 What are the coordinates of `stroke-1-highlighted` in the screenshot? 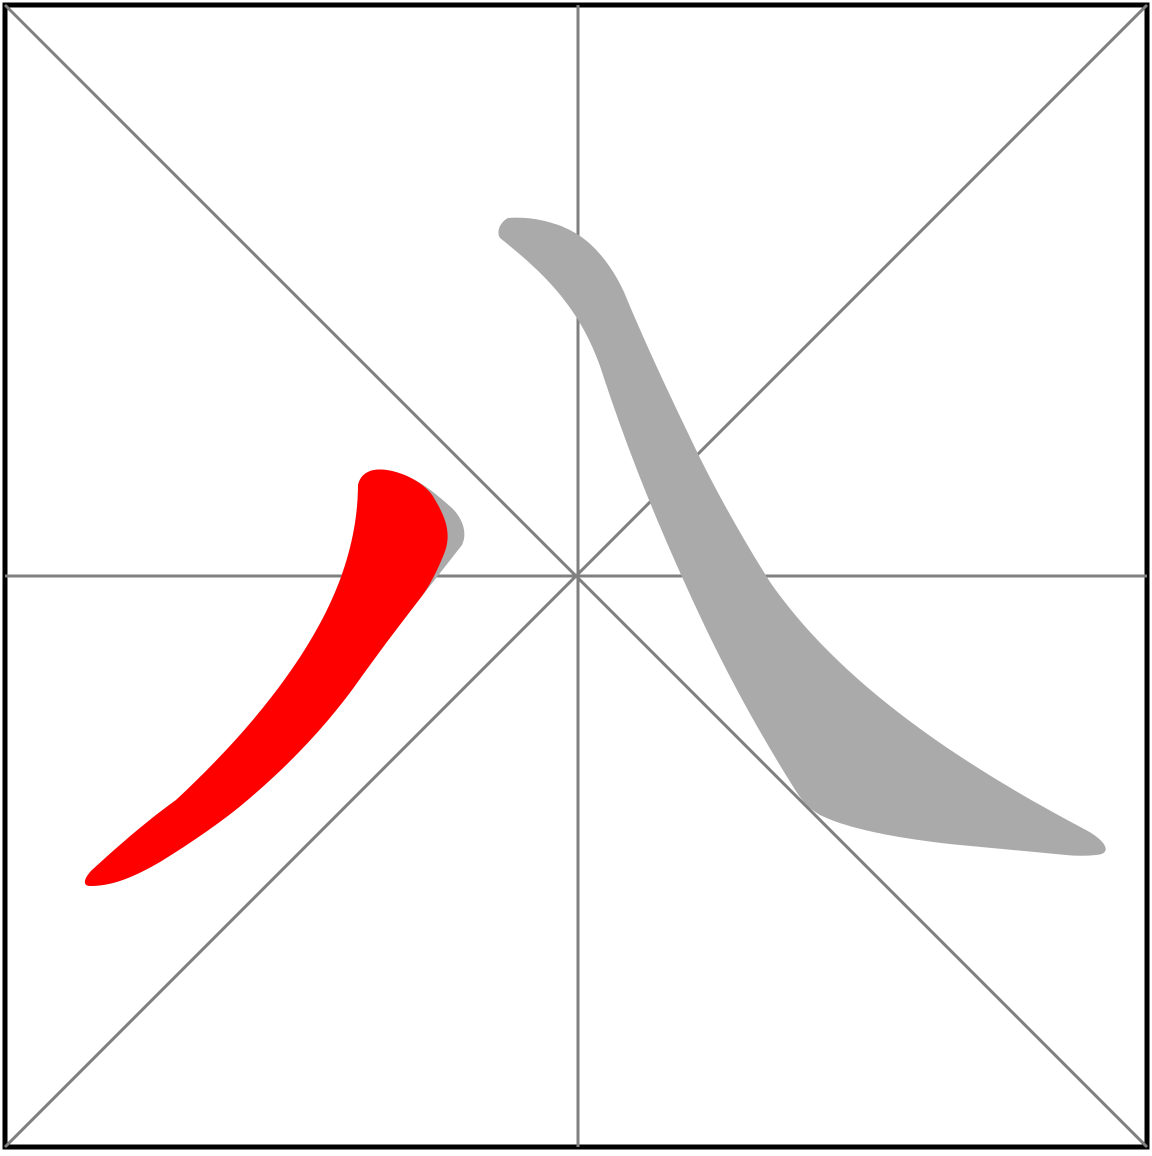 It's located at (266, 677).